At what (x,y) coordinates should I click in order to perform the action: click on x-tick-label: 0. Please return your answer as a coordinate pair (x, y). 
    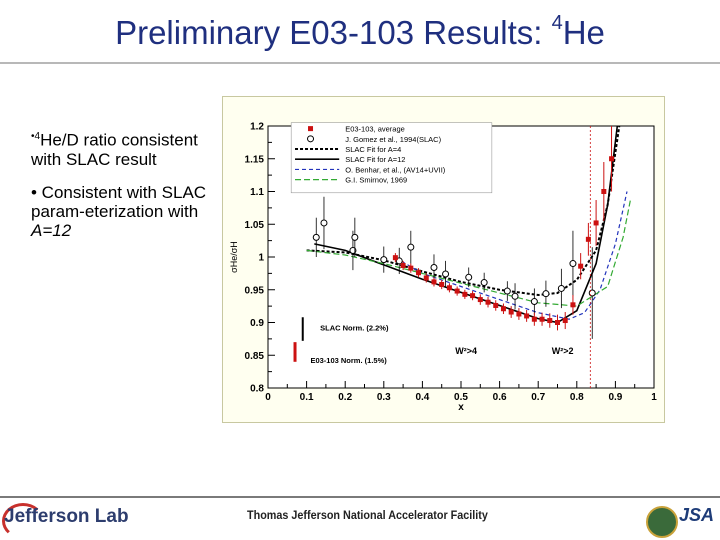
    Looking at the image, I should click on (268, 397).